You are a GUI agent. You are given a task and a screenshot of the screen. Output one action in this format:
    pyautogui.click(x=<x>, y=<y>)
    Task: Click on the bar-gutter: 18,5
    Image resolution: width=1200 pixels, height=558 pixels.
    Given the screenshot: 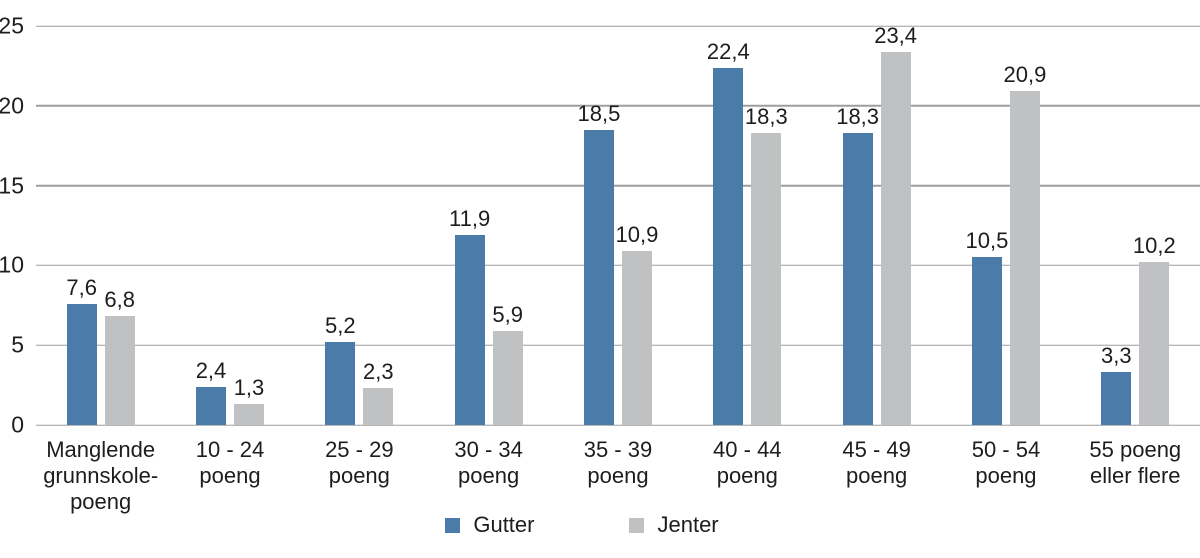 What is the action you would take?
    pyautogui.click(x=599, y=263)
    